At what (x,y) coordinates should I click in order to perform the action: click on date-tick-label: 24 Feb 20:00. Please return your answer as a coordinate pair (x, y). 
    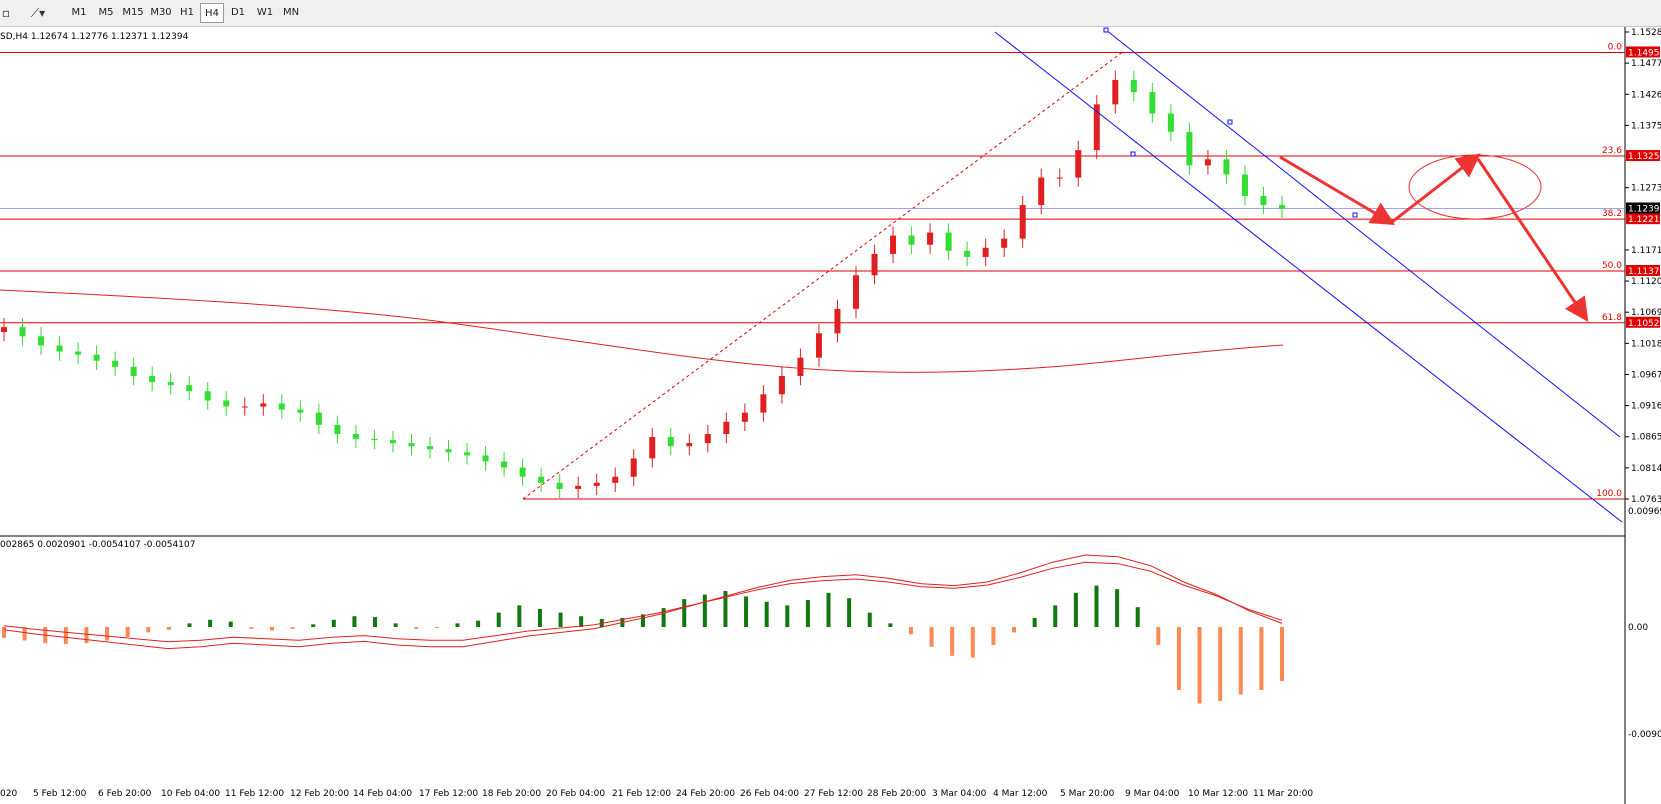
    Looking at the image, I should click on (705, 794).